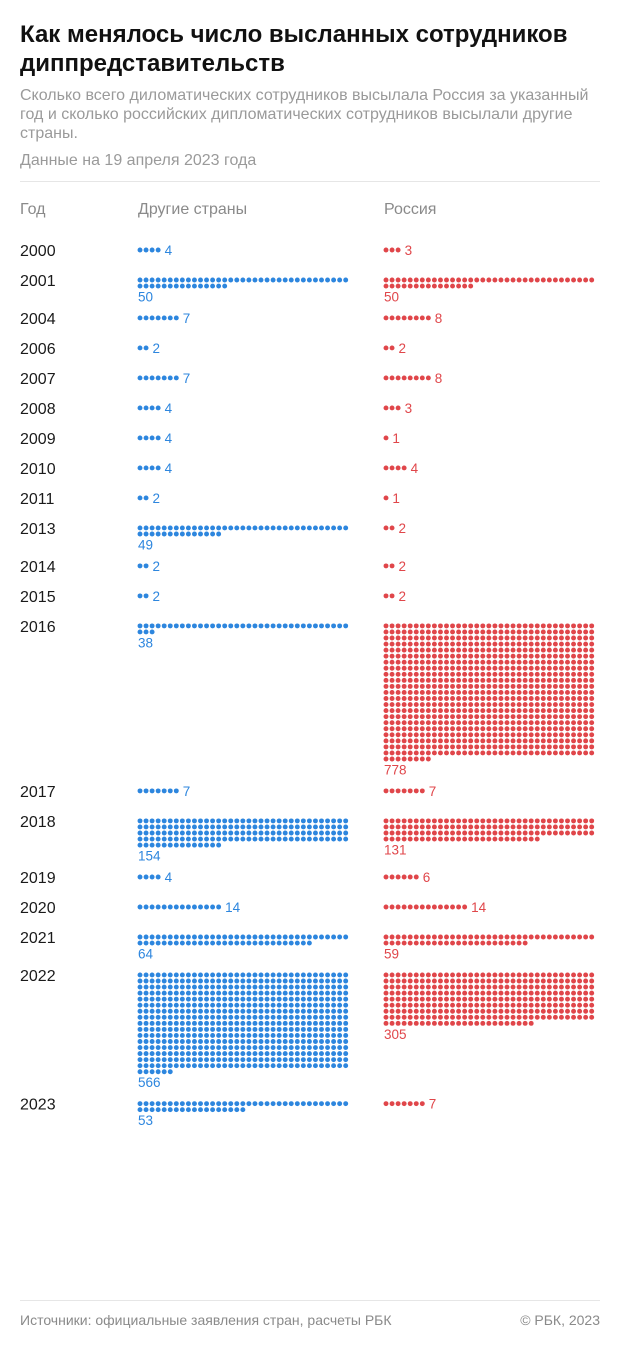  I want to click on russia-dot-2020, so click(392, 907).